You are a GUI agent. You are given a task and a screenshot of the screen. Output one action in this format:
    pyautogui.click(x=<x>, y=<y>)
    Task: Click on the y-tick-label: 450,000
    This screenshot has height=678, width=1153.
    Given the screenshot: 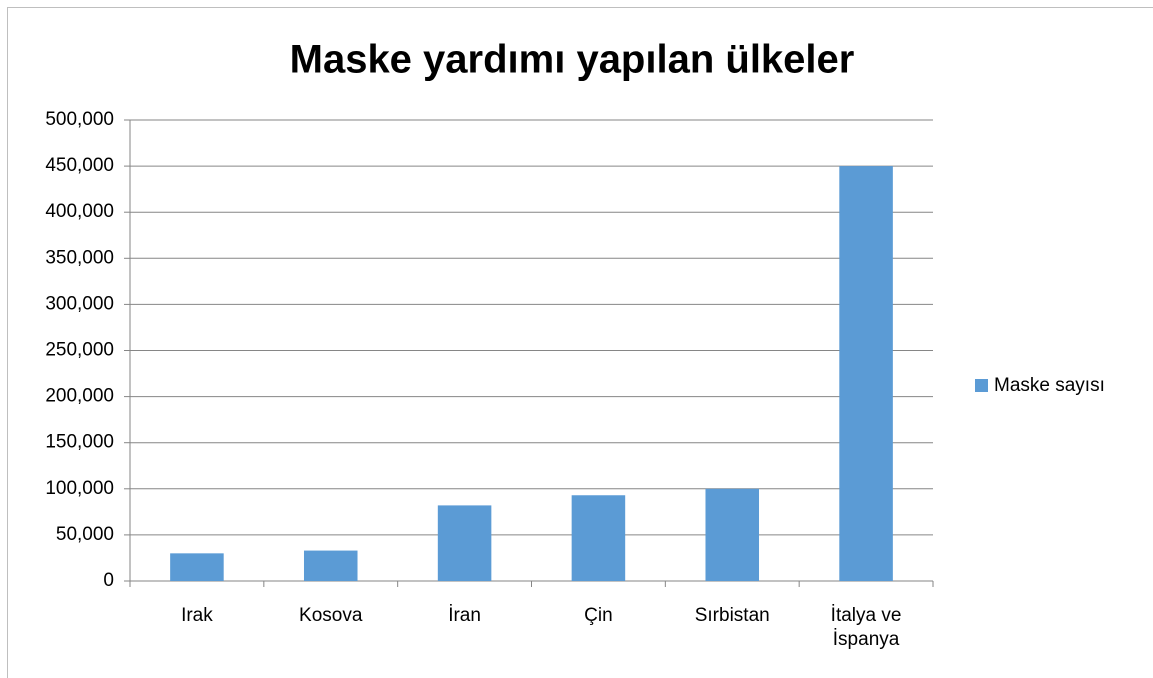 What is the action you would take?
    pyautogui.click(x=79, y=165)
    